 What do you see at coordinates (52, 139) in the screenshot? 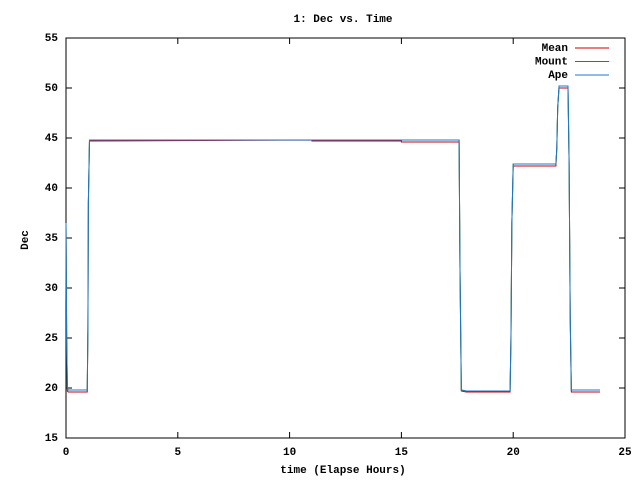
I see `y-tick-label: 45` at bounding box center [52, 139].